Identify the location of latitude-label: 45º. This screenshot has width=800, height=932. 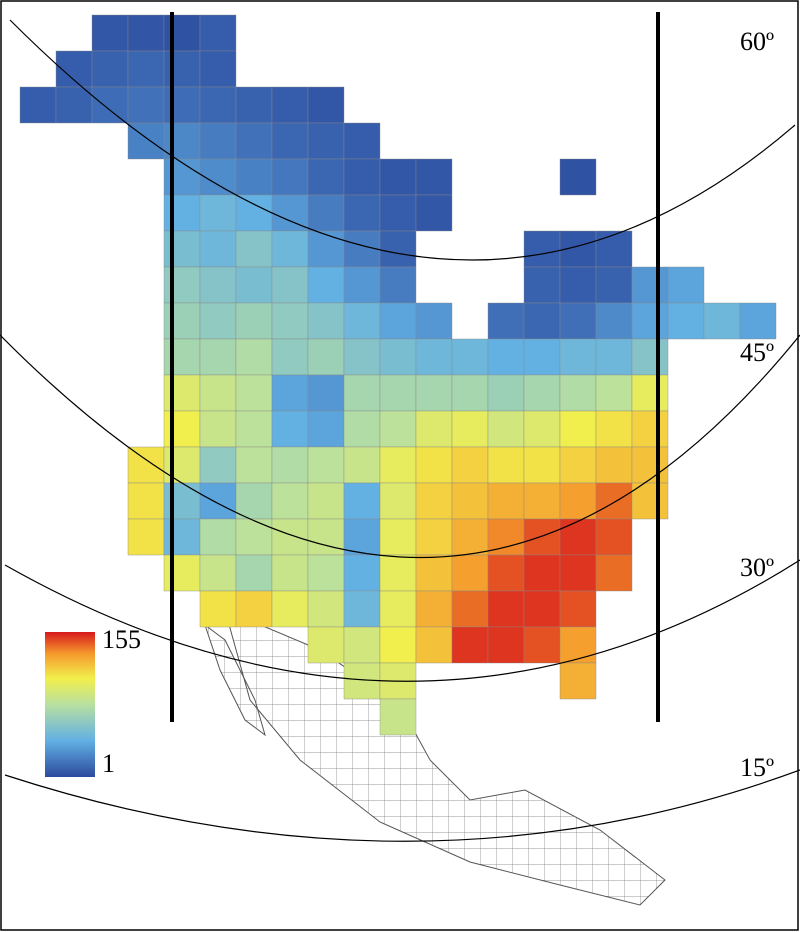
(757, 352).